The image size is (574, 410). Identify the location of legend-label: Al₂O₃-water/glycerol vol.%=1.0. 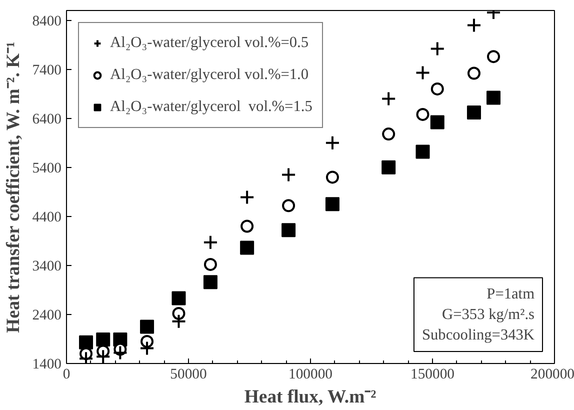
(209, 75).